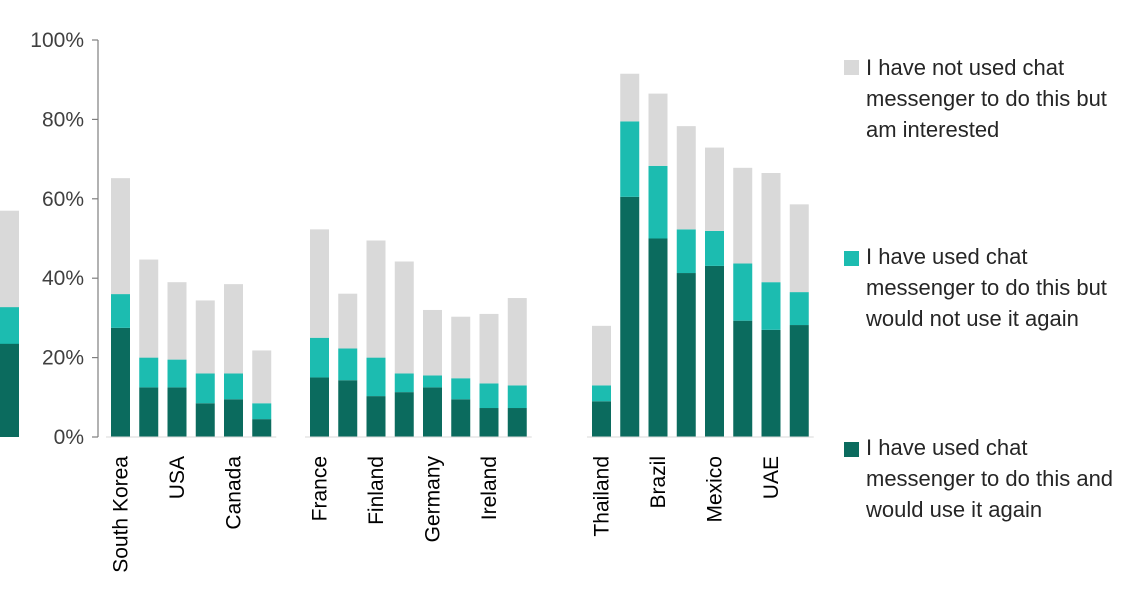 This screenshot has height=608, width=1126. What do you see at coordinates (771, 477) in the screenshot?
I see `category-label: UAE` at bounding box center [771, 477].